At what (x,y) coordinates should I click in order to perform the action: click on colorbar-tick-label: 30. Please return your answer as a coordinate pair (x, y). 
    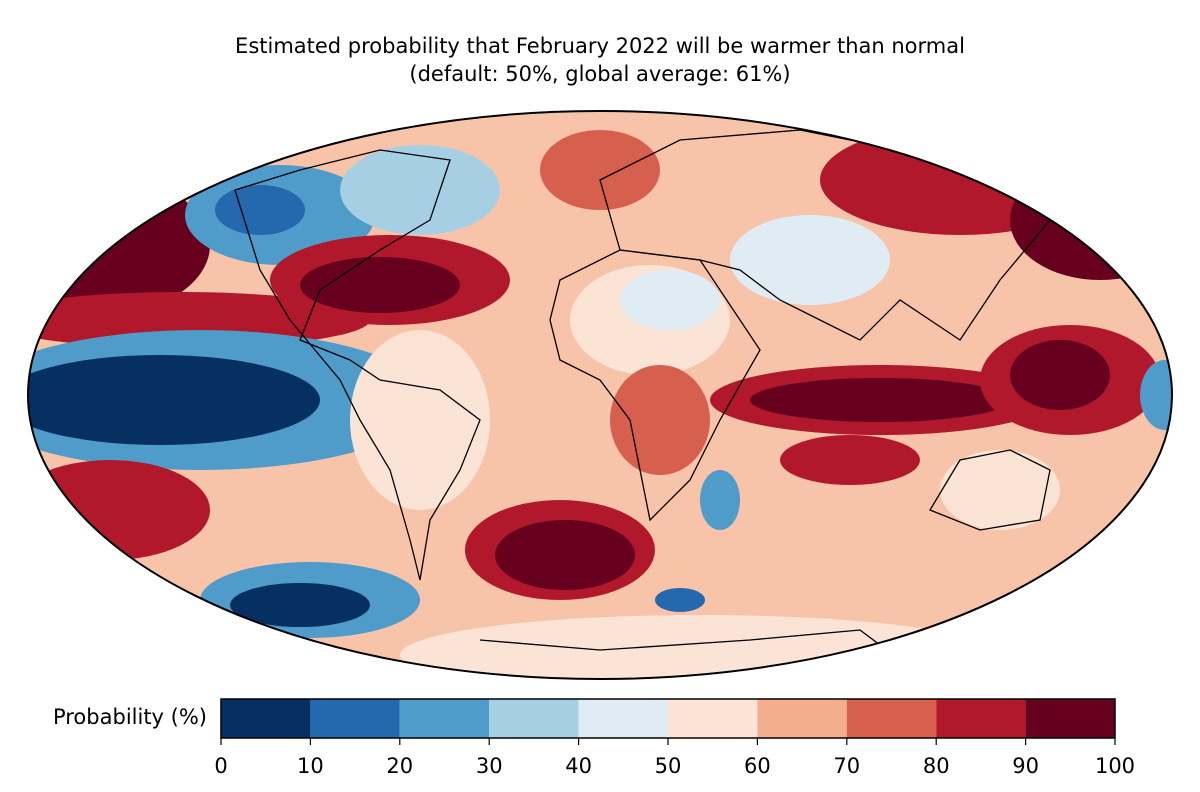
    Looking at the image, I should click on (489, 766).